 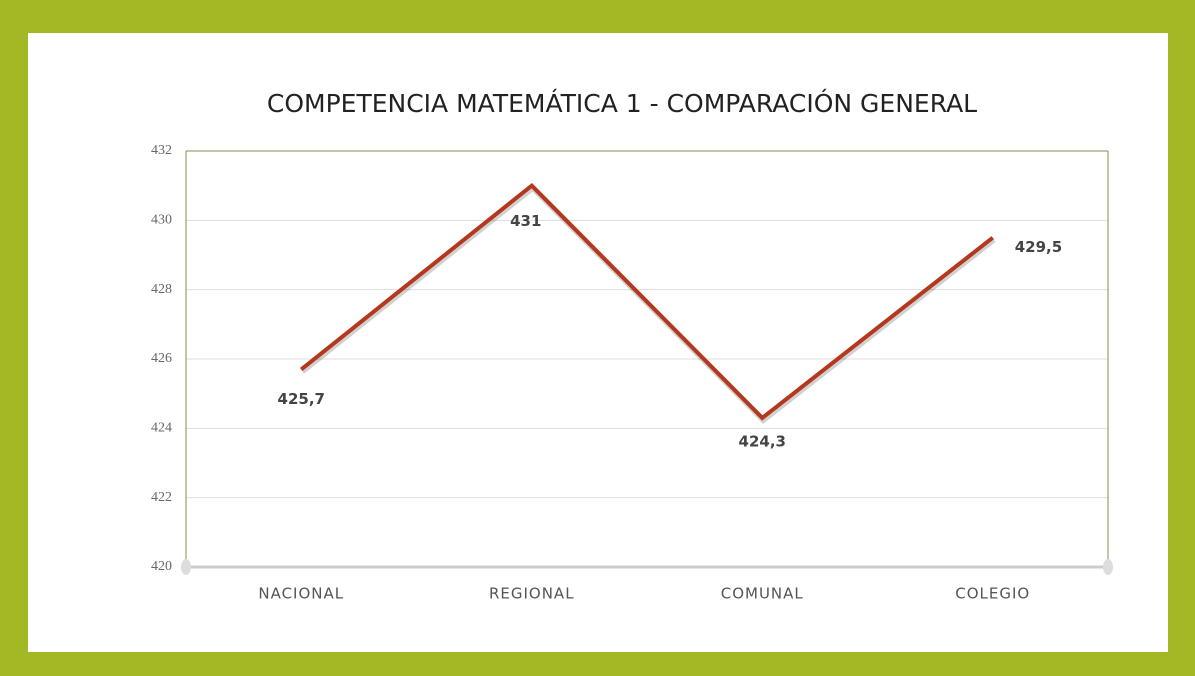 I want to click on y-tick-label: 428, so click(x=161, y=289).